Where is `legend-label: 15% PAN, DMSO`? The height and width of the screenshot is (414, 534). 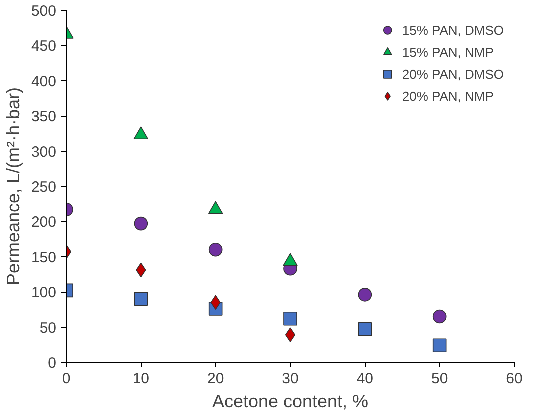 legend-label: 15% PAN, DMSO is located at coordinates (453, 30).